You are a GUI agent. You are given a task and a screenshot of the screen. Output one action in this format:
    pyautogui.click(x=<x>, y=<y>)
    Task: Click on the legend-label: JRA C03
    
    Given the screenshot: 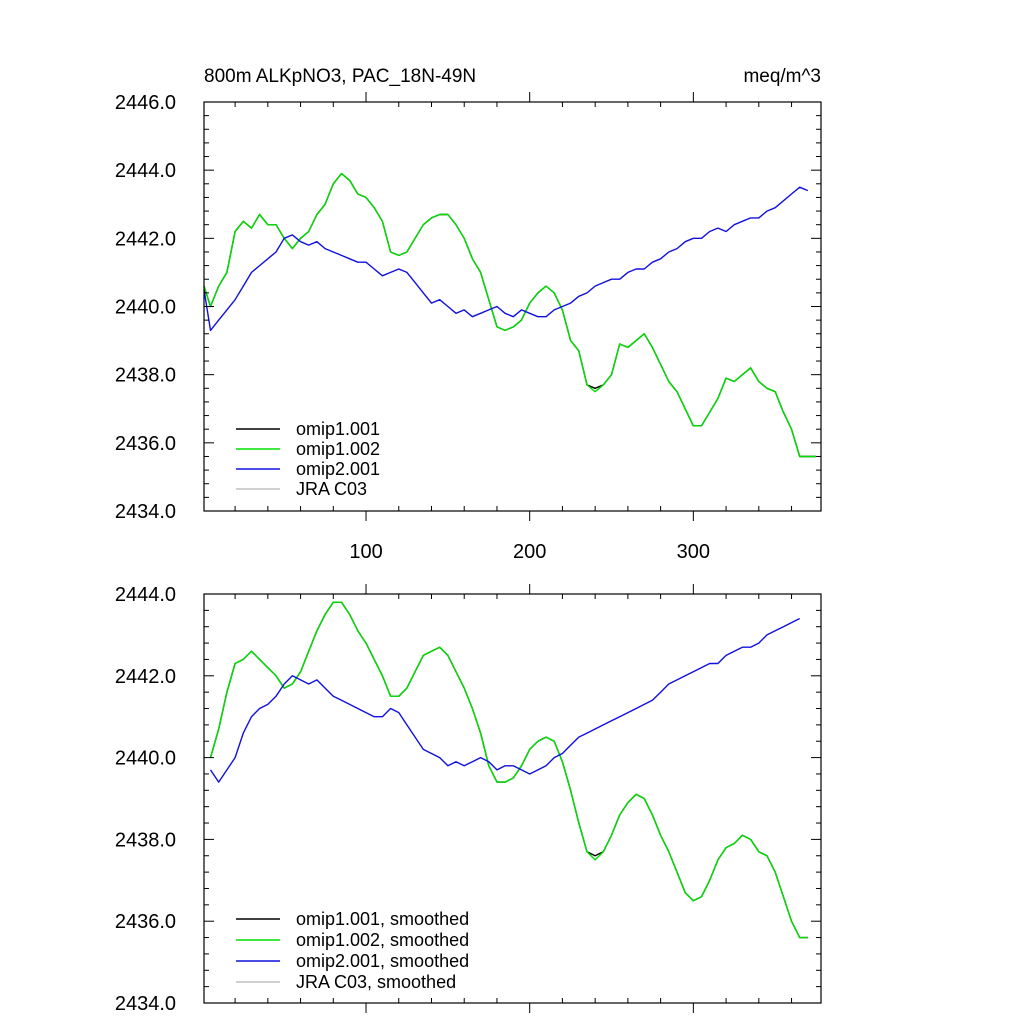 What is the action you would take?
    pyautogui.click(x=331, y=489)
    